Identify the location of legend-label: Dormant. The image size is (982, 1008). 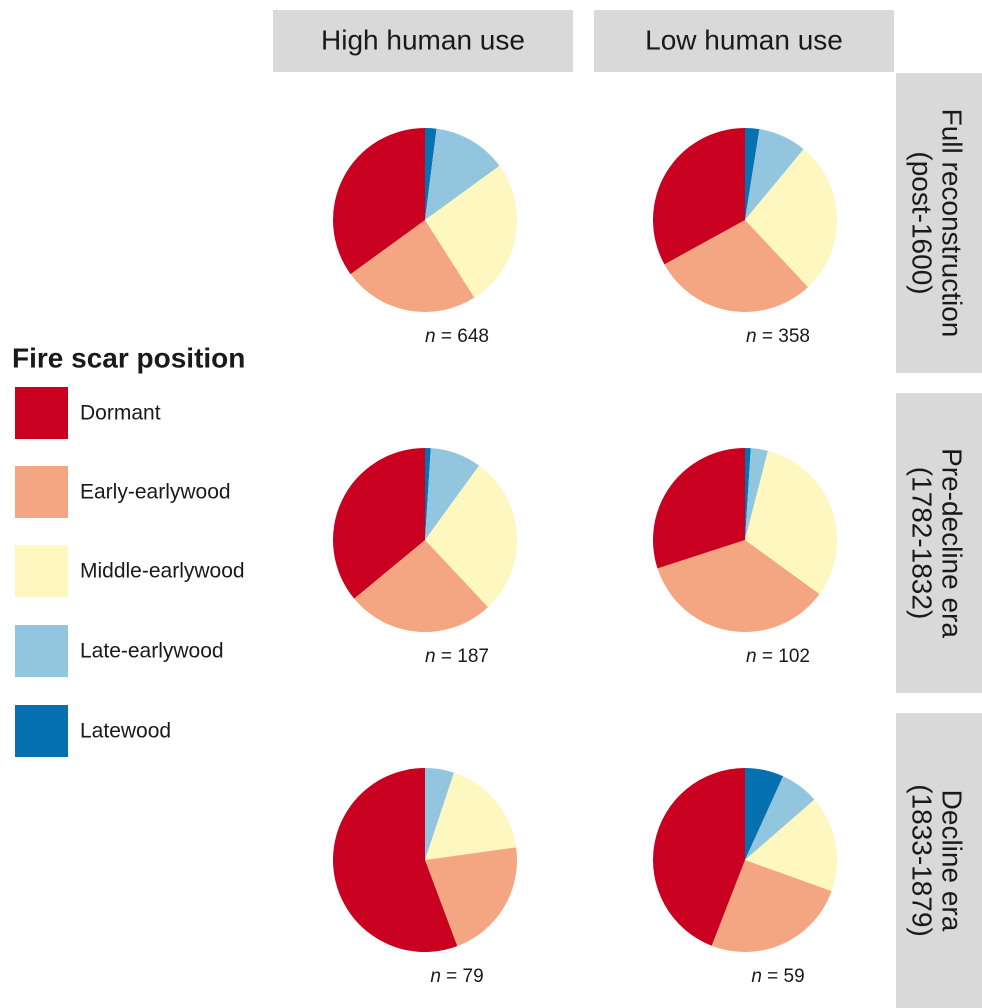
(120, 413).